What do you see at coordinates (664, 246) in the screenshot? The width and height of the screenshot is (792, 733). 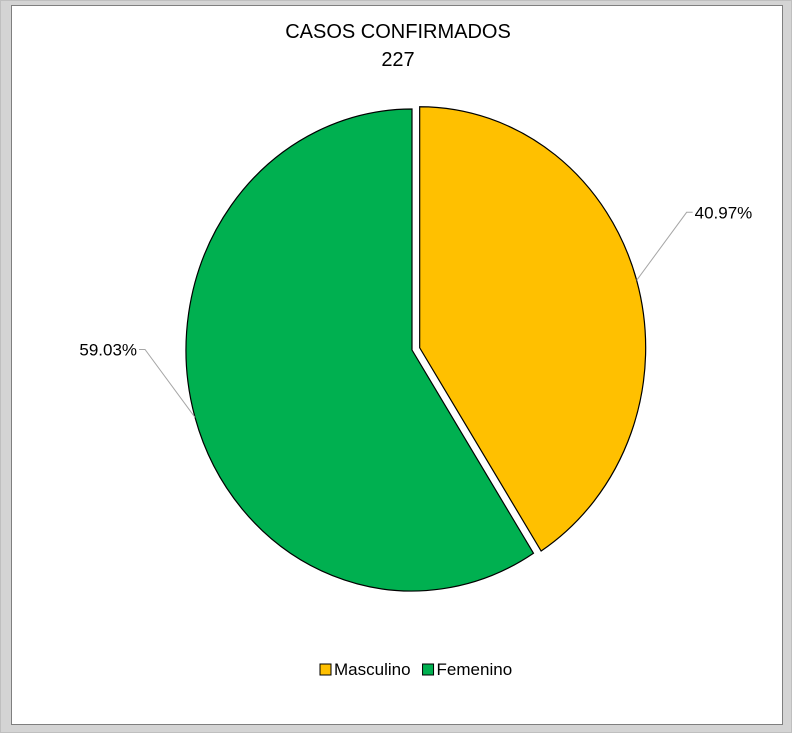 I see `leader-line-masculino` at bounding box center [664, 246].